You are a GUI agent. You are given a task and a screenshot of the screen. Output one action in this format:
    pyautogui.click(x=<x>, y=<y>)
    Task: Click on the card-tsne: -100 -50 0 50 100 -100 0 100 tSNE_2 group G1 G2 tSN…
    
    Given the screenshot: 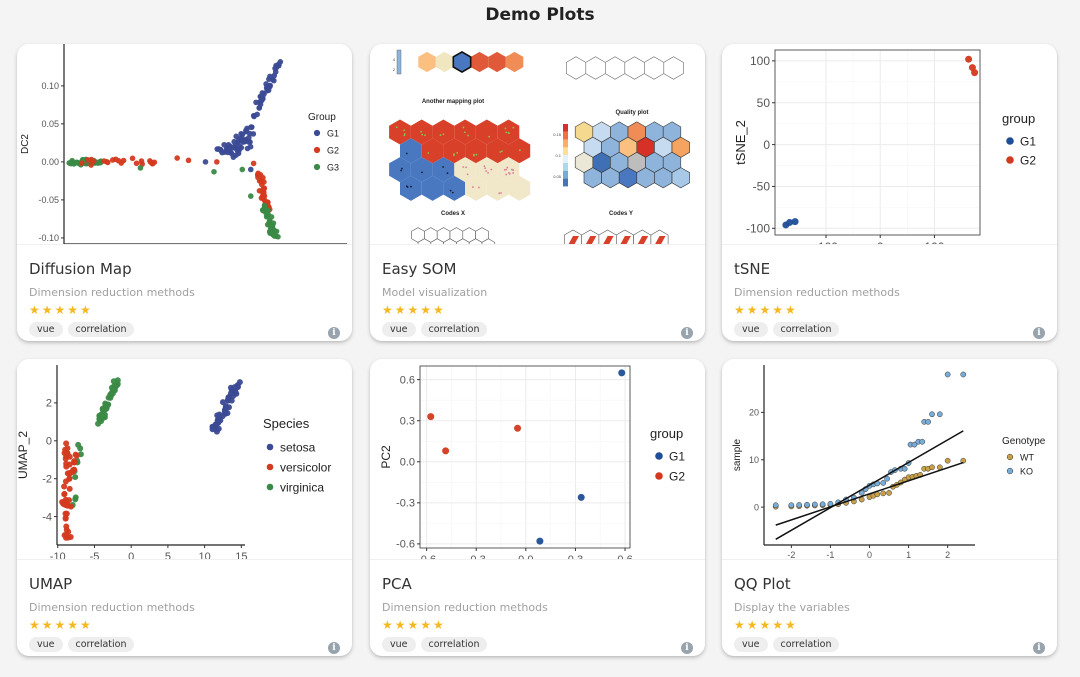 What is the action you would take?
    pyautogui.click(x=889, y=192)
    